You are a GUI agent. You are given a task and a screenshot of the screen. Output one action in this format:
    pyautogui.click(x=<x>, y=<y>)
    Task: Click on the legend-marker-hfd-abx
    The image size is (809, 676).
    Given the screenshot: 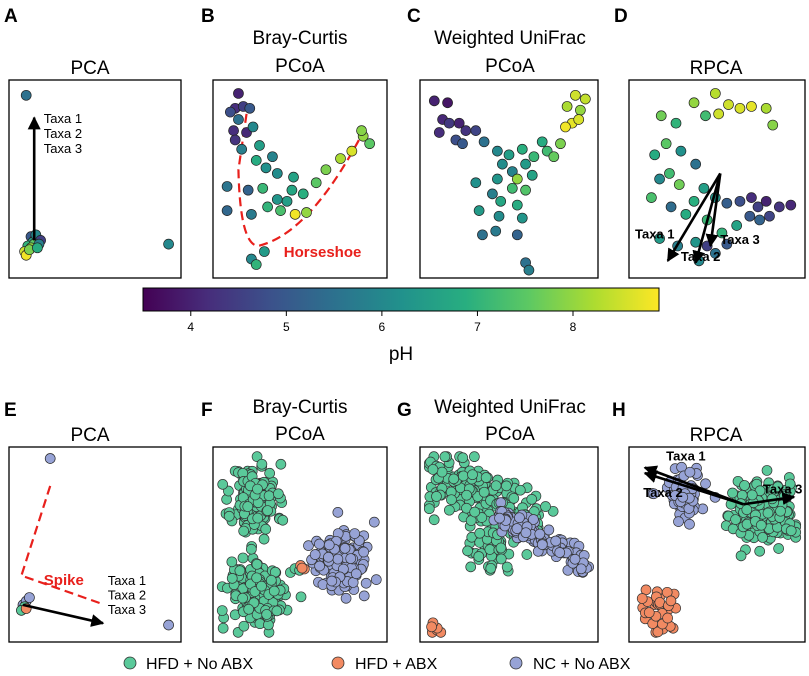 What is the action you would take?
    pyautogui.click(x=338, y=663)
    